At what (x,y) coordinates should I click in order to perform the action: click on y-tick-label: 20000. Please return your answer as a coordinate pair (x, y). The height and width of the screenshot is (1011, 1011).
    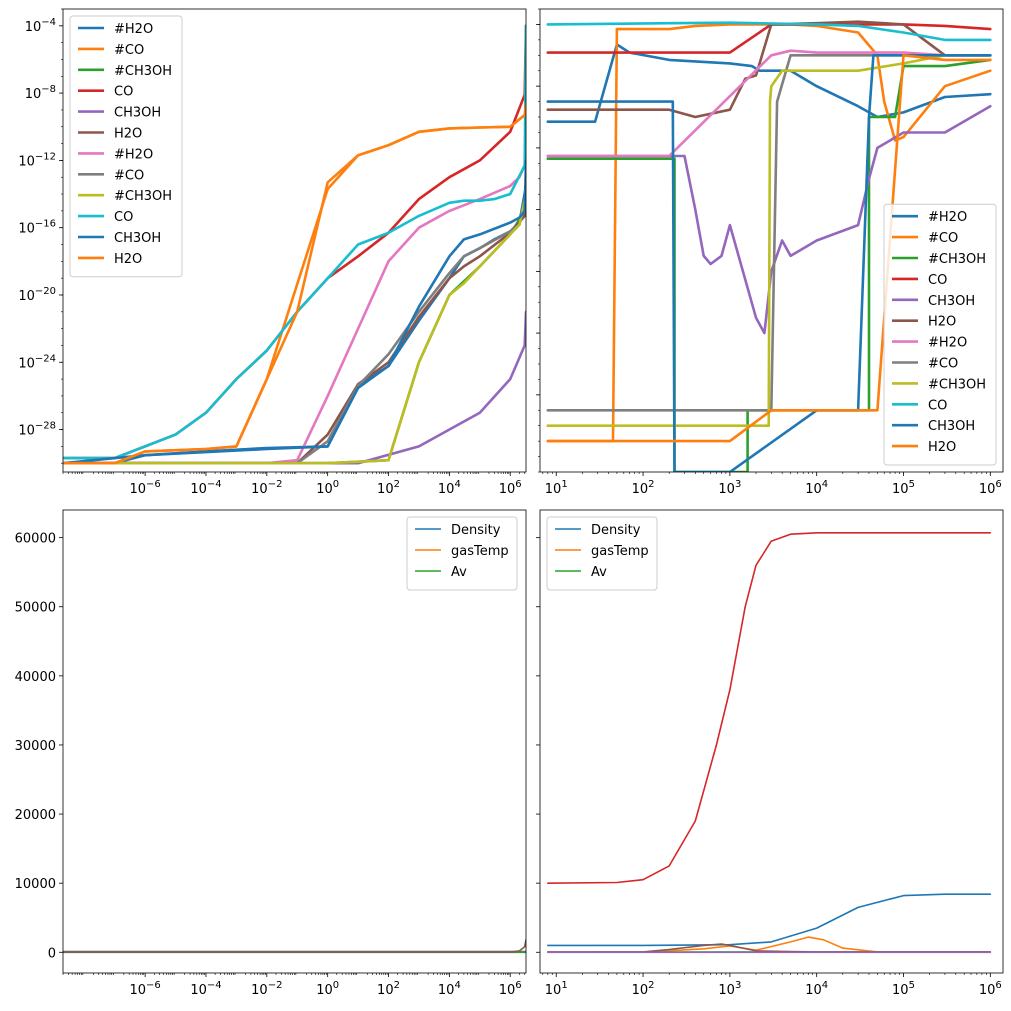
    Looking at the image, I should click on (35, 815).